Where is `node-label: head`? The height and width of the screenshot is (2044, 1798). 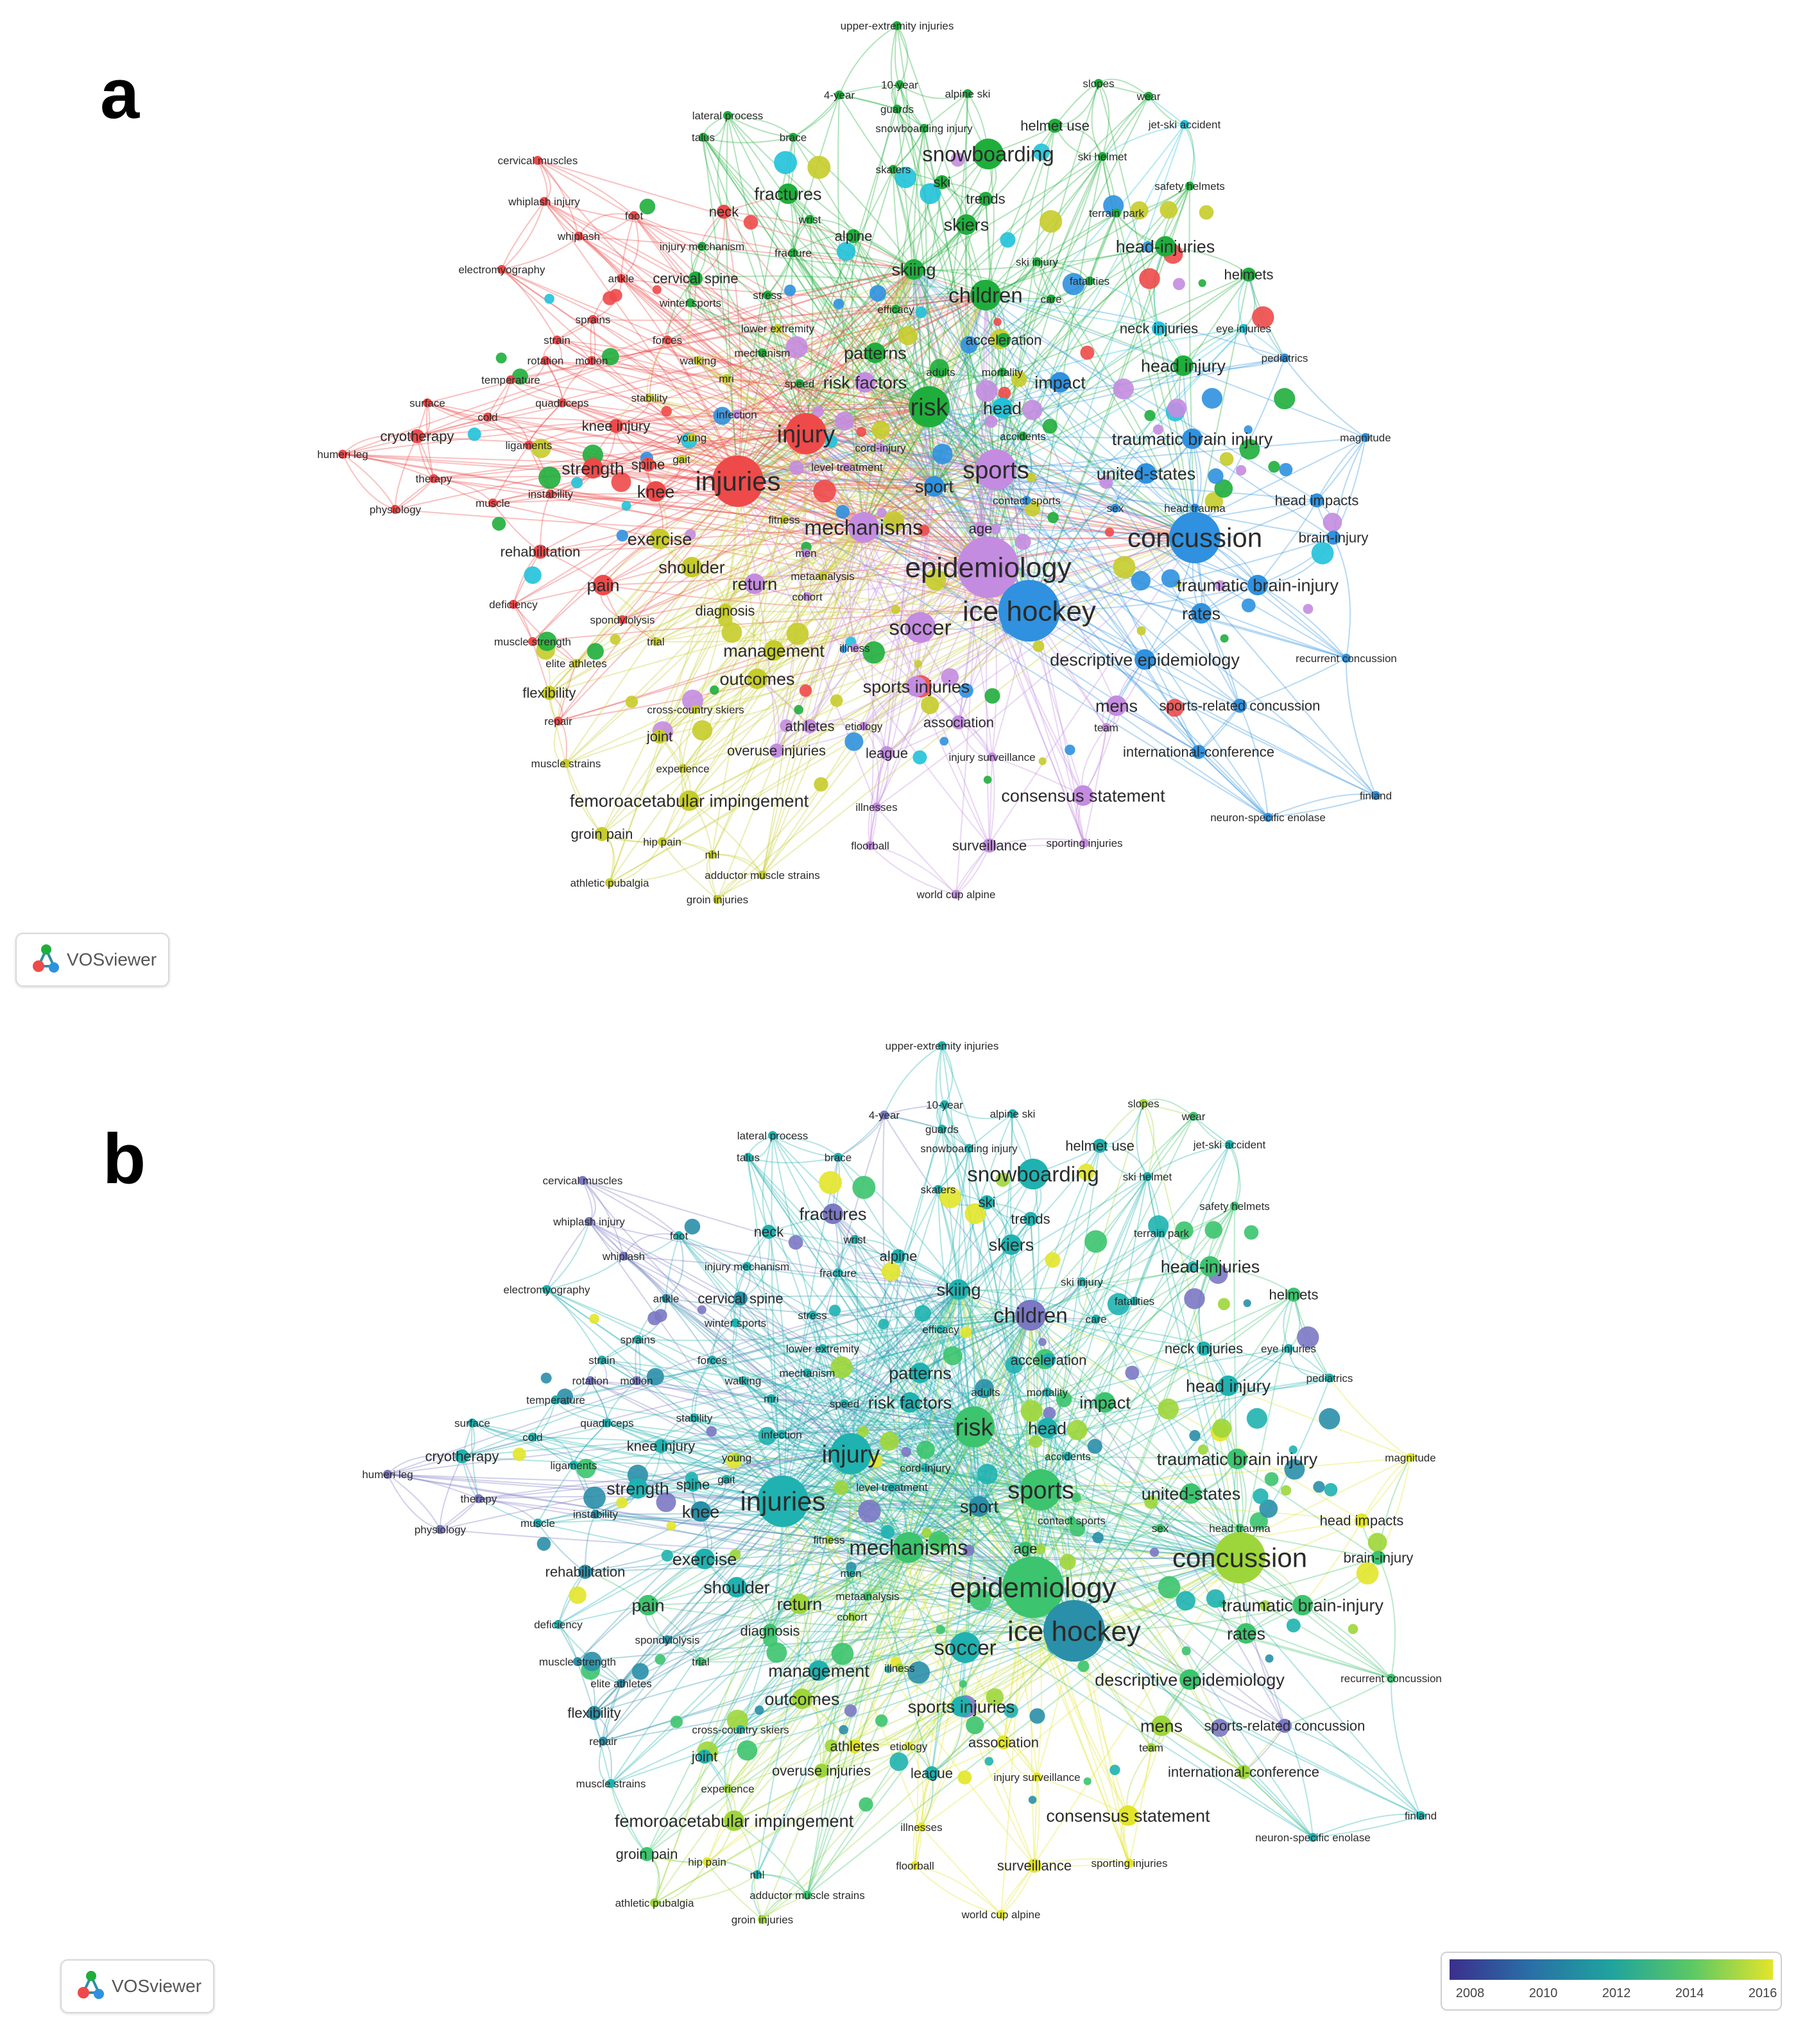
node-label: head is located at coordinates (1047, 1428).